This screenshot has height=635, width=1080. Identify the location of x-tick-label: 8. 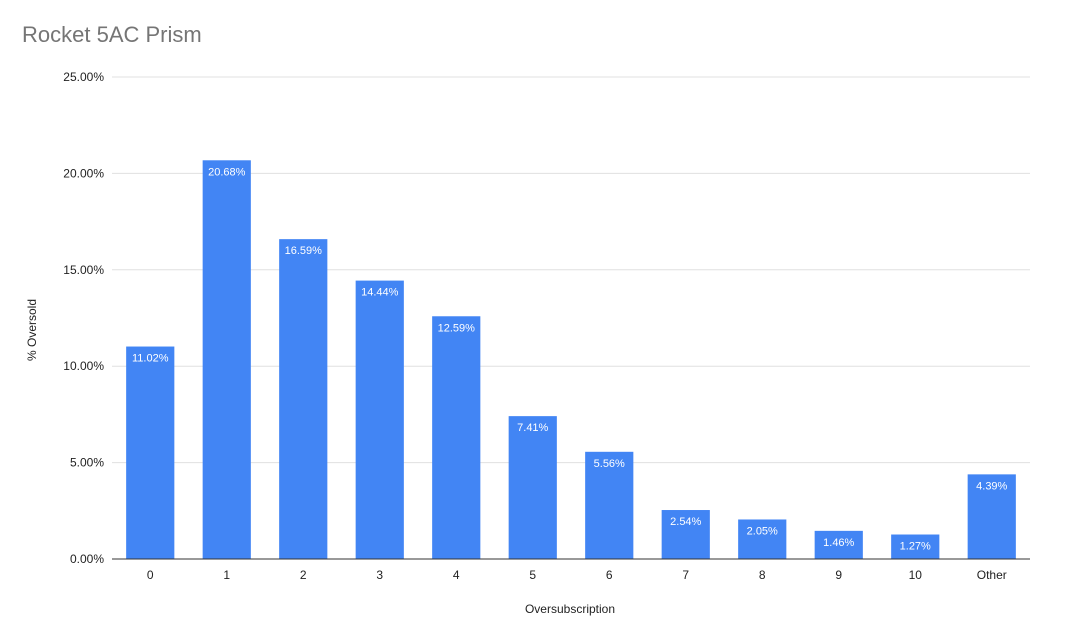
(762, 575).